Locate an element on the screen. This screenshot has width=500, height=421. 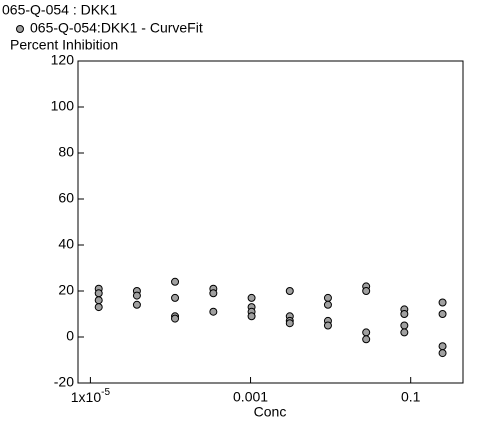
x-tick-label-exponent: -5 is located at coordinates (105, 392).